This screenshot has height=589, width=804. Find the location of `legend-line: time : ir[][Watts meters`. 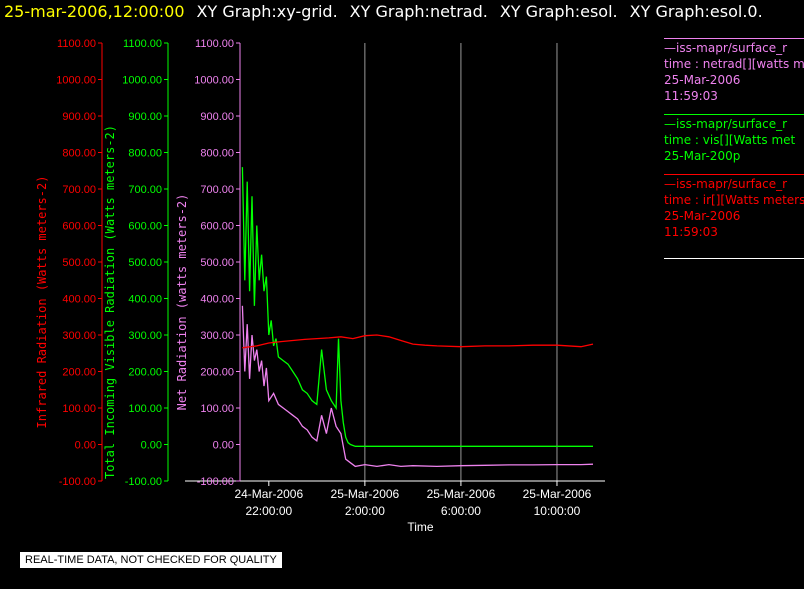

legend-line: time : ir[][Watts meters is located at coordinates (734, 200).